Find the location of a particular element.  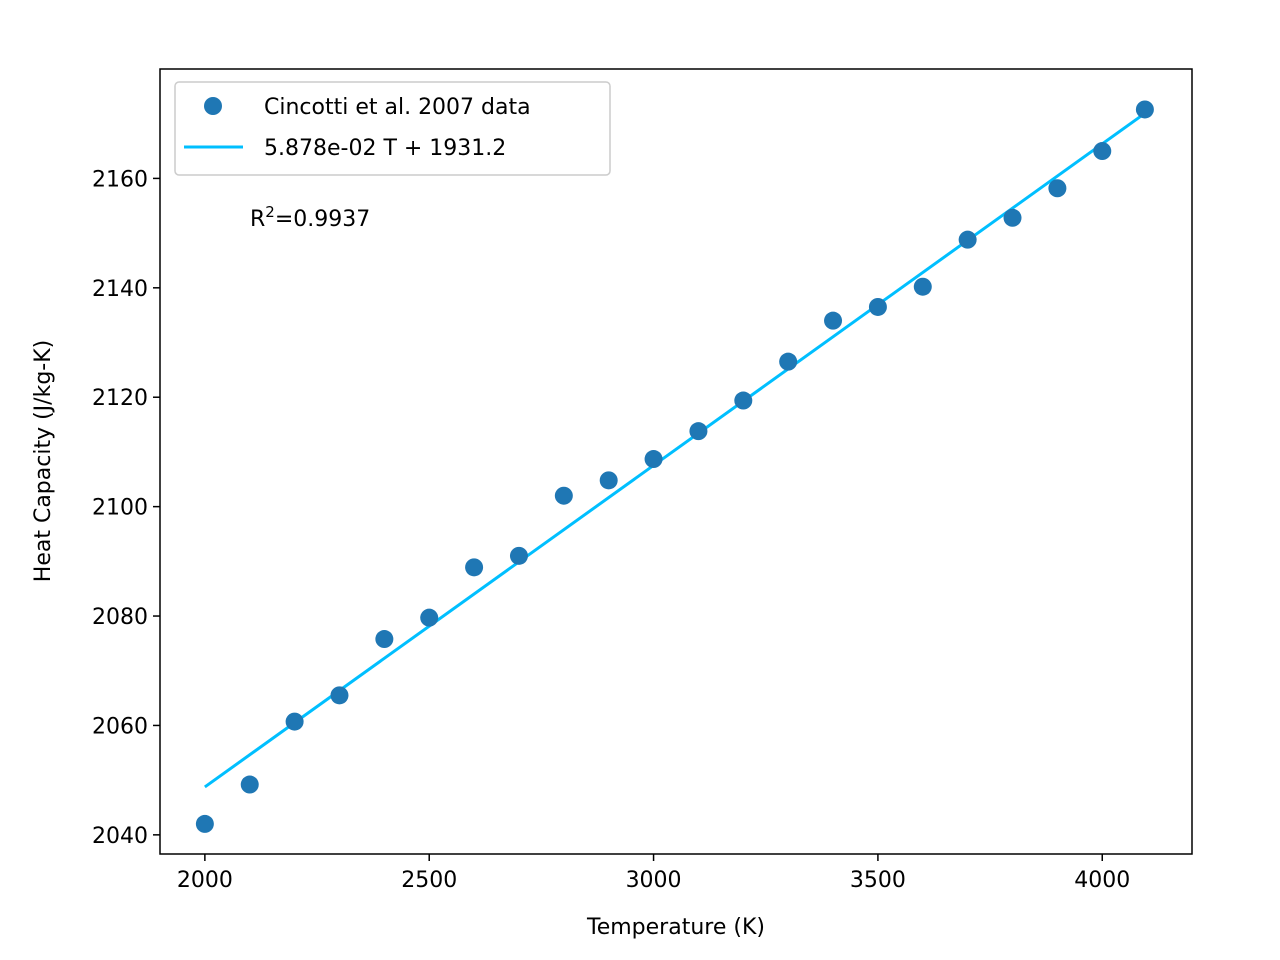

x-tick-label: 3500 is located at coordinates (878, 880).